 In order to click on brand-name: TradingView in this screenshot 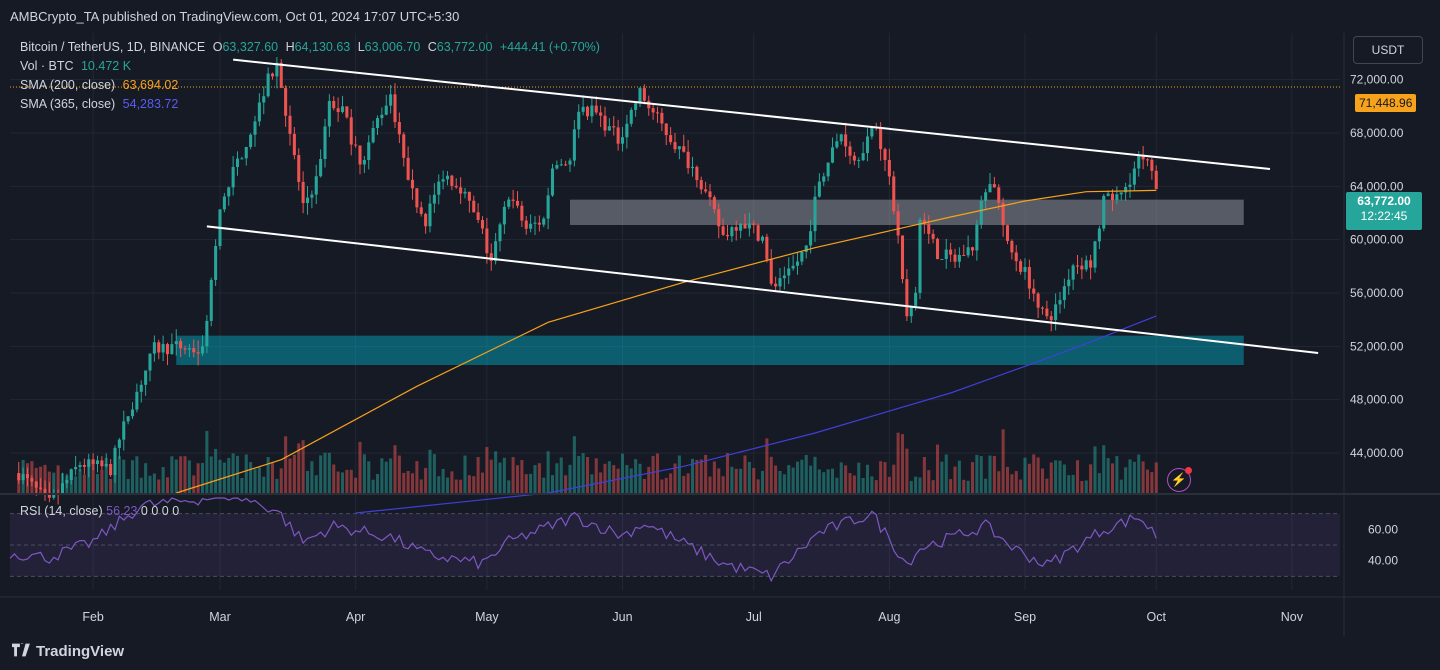, I will do `click(80, 651)`.